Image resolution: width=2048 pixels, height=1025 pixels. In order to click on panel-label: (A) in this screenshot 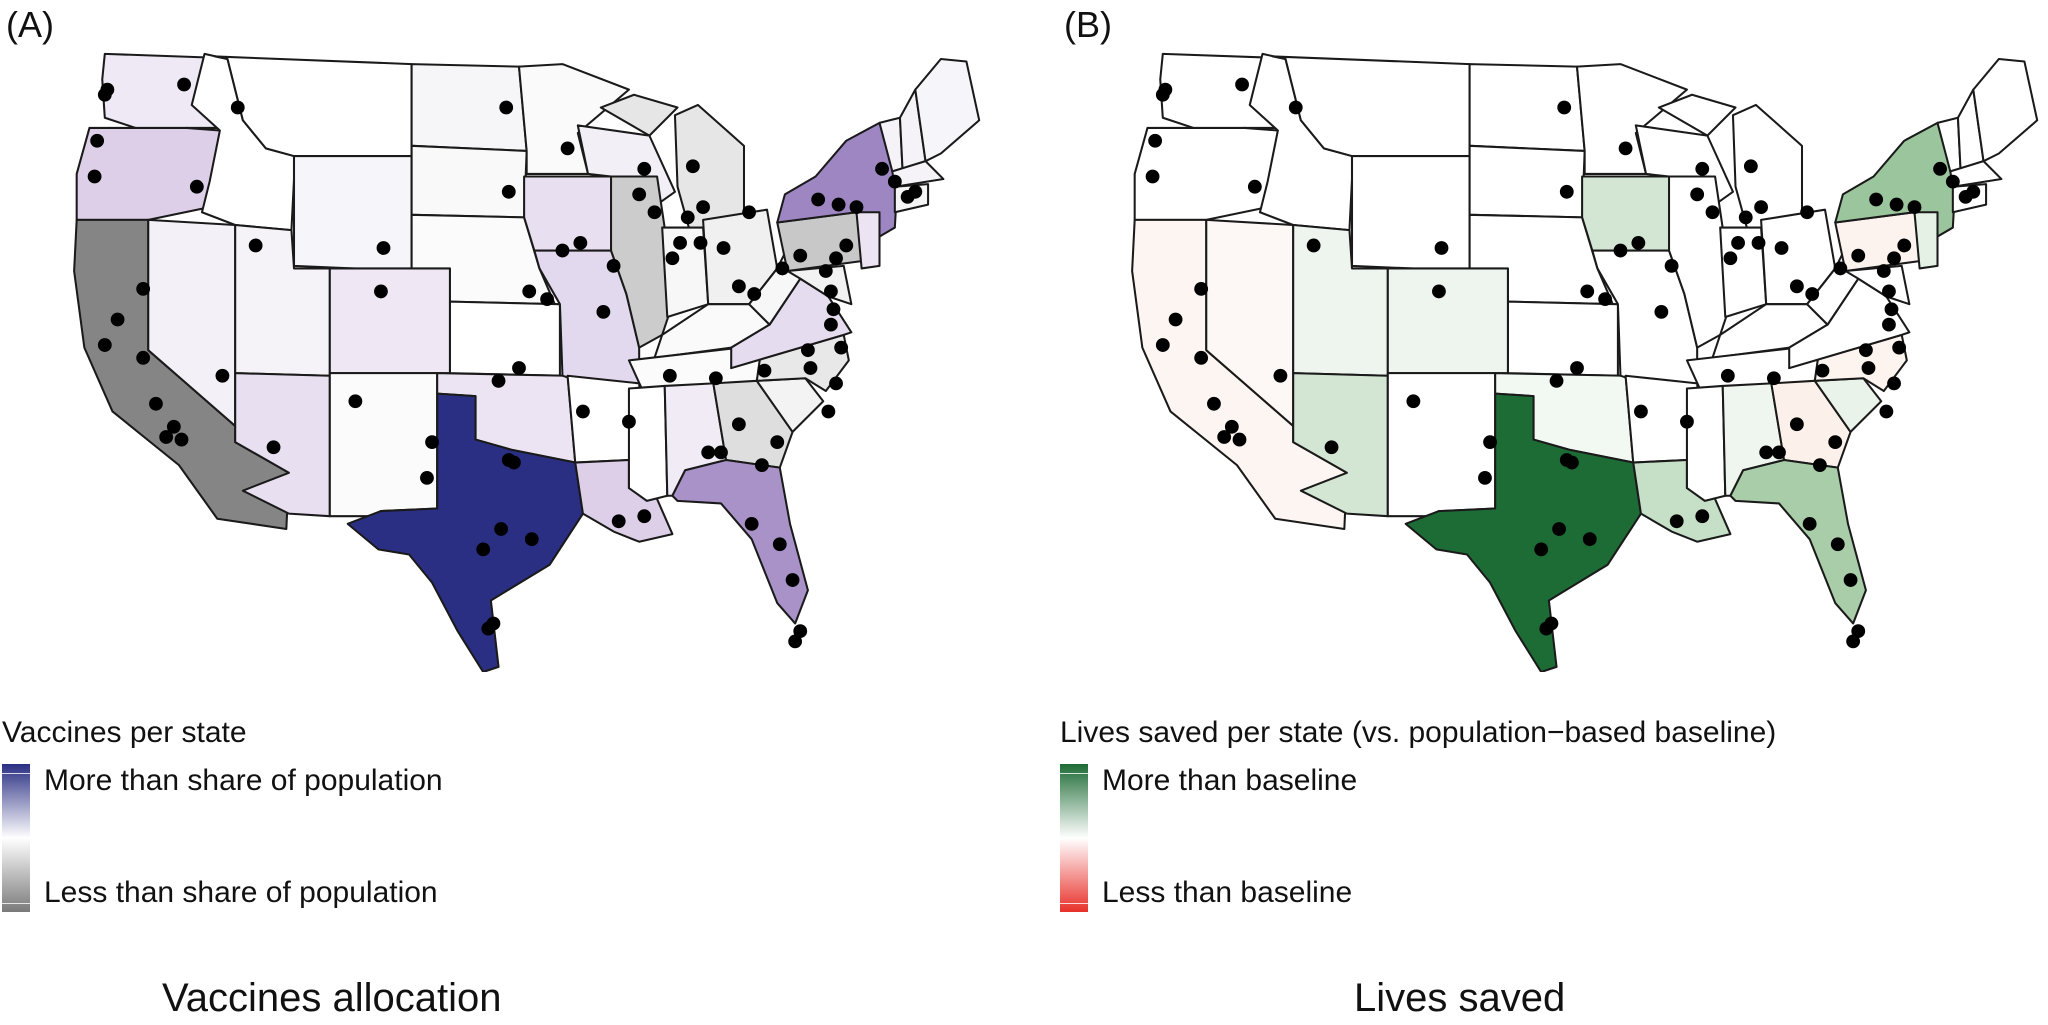, I will do `click(30, 24)`.